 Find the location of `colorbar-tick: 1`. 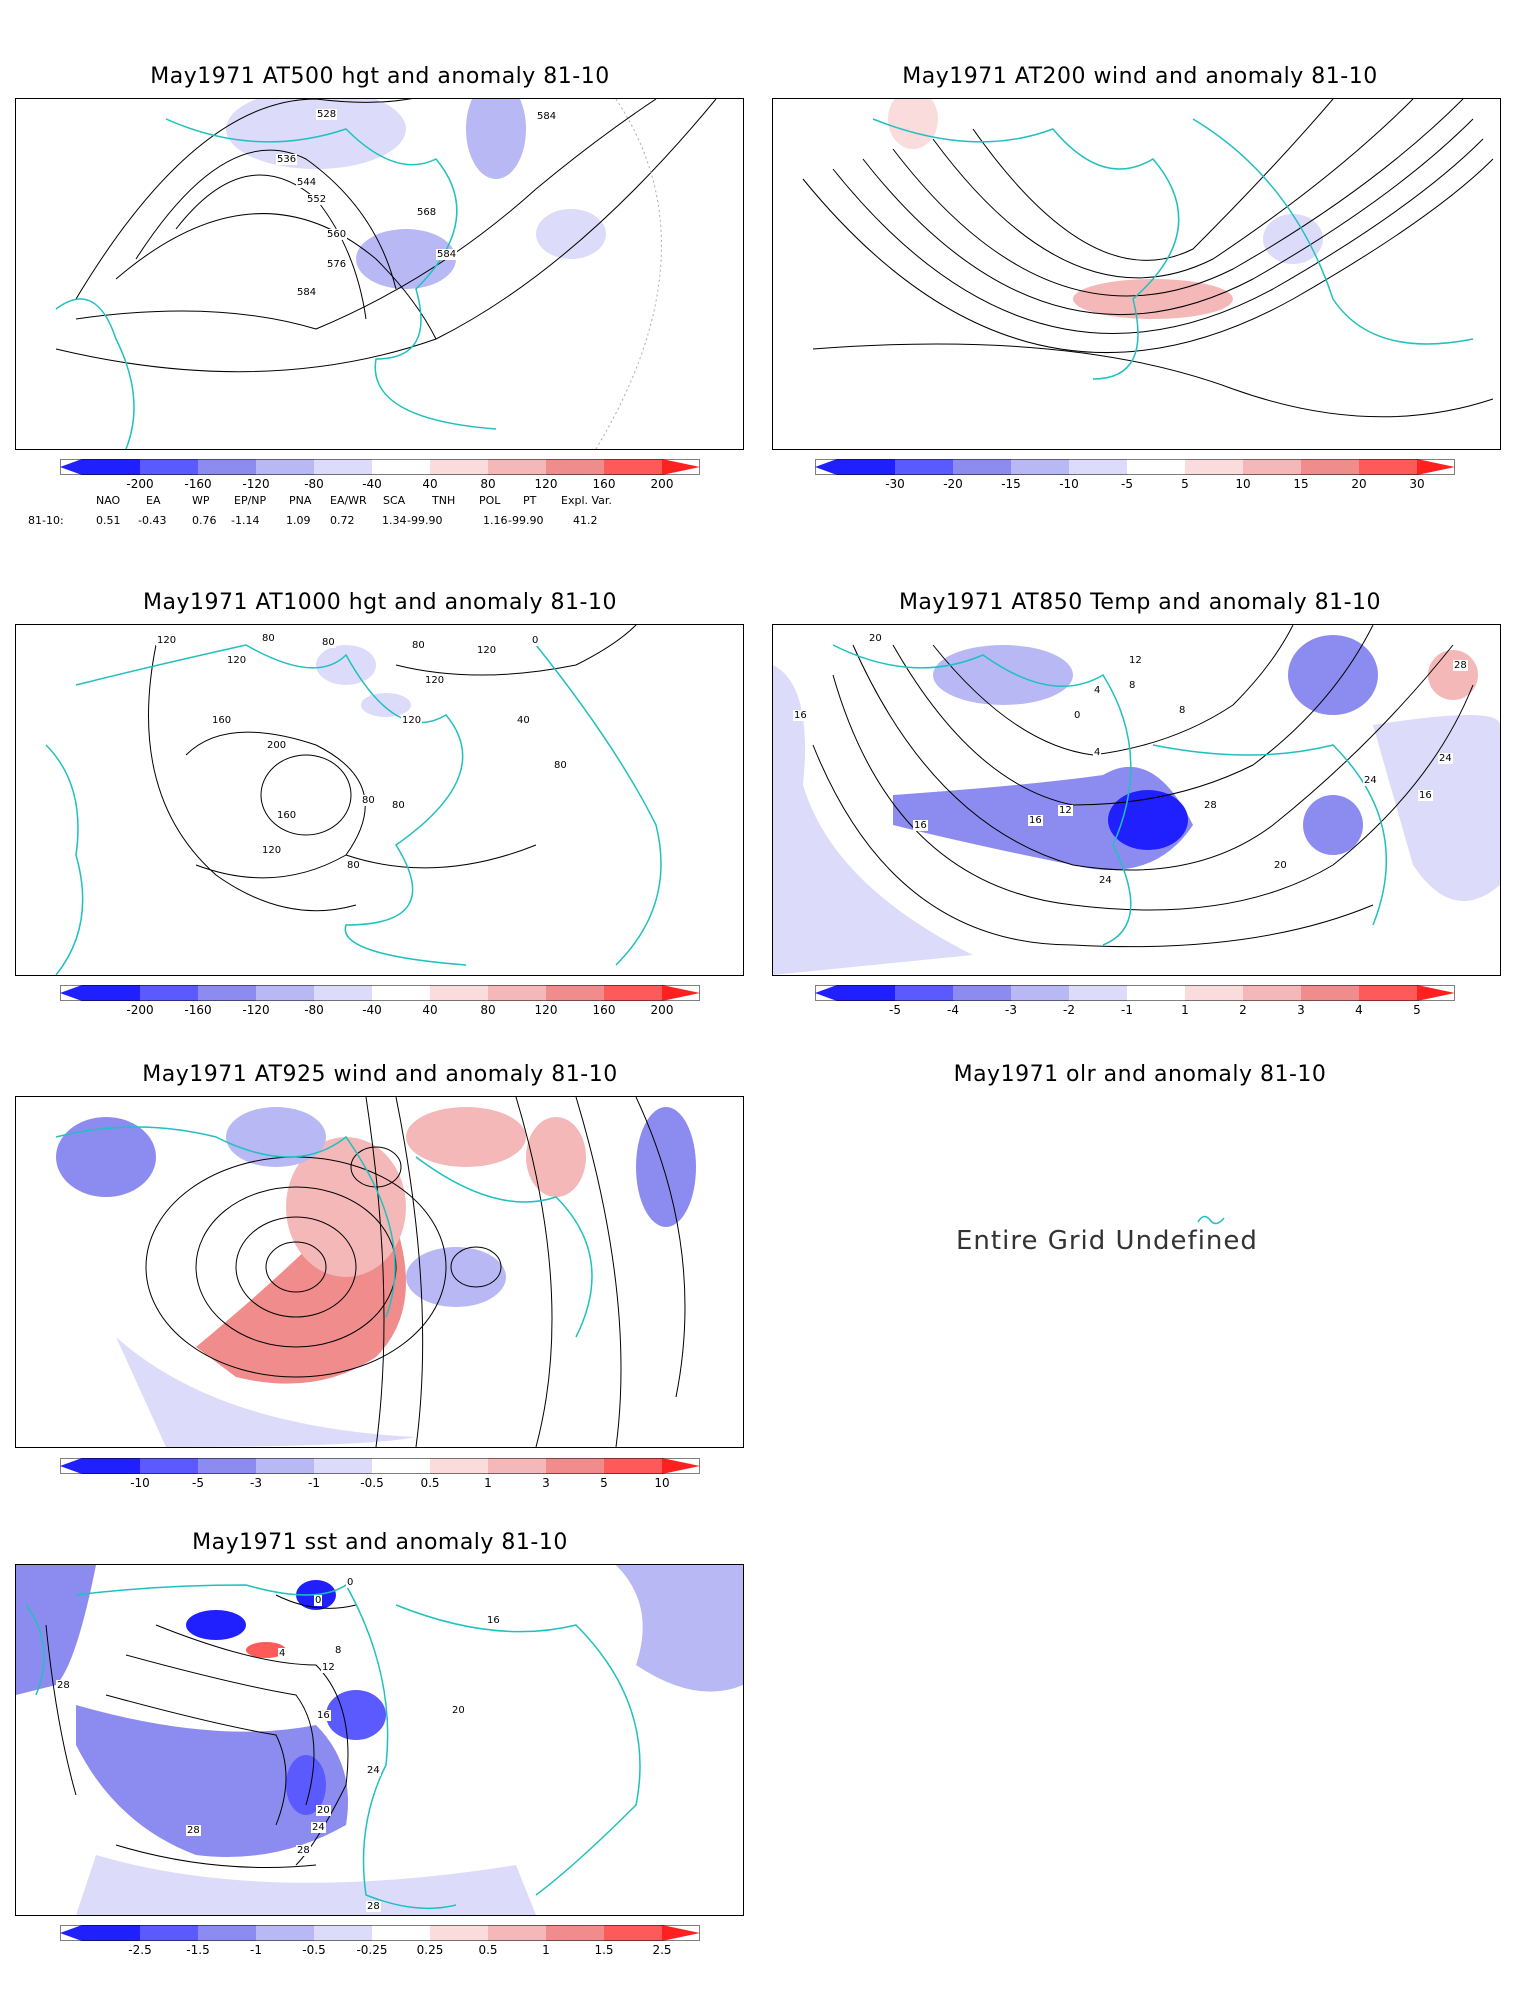

colorbar-tick: 1 is located at coordinates (546, 1950).